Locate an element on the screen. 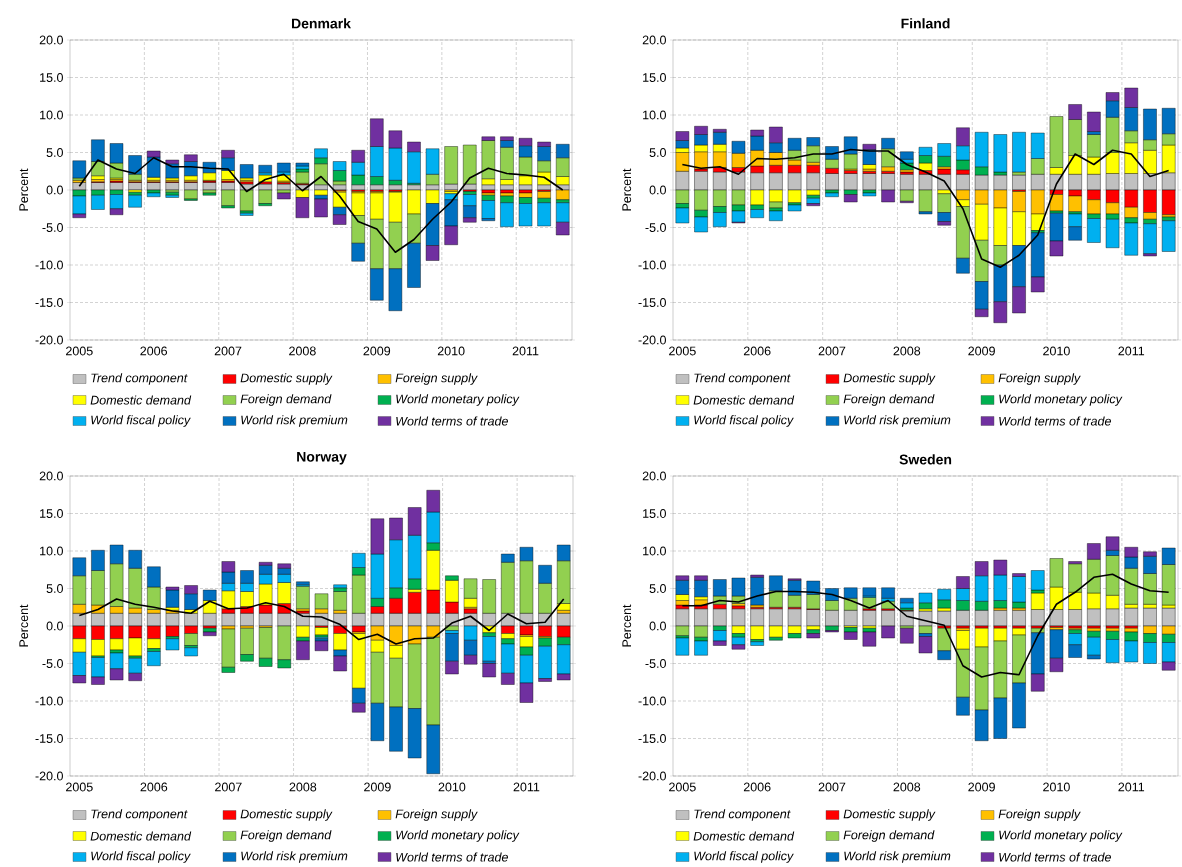  chart-title: Norway is located at coordinates (322, 458).